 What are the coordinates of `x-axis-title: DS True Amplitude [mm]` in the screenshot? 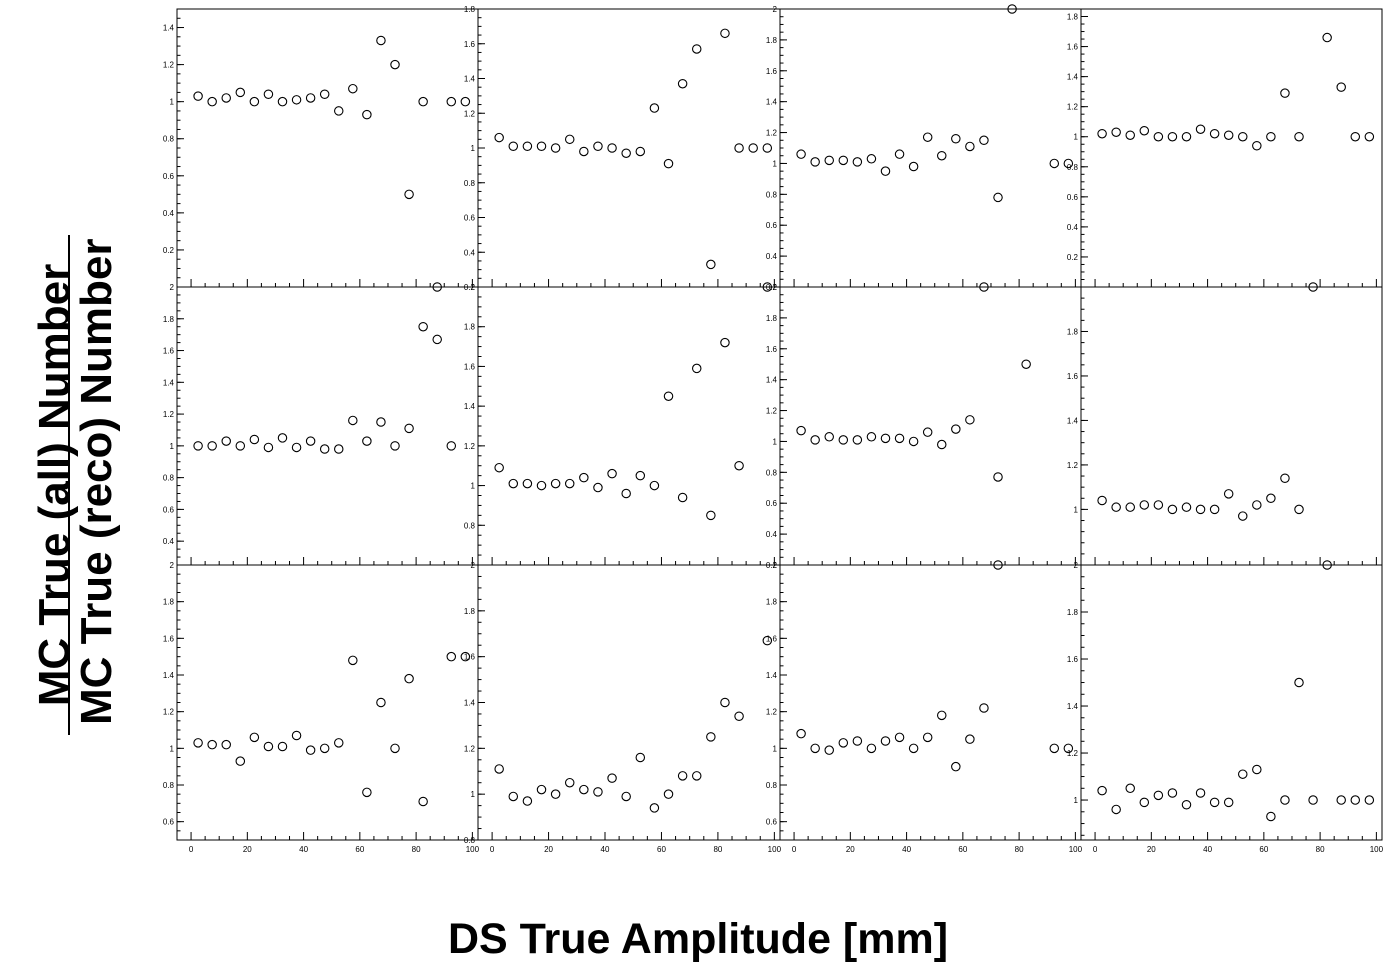 It's located at (698, 939).